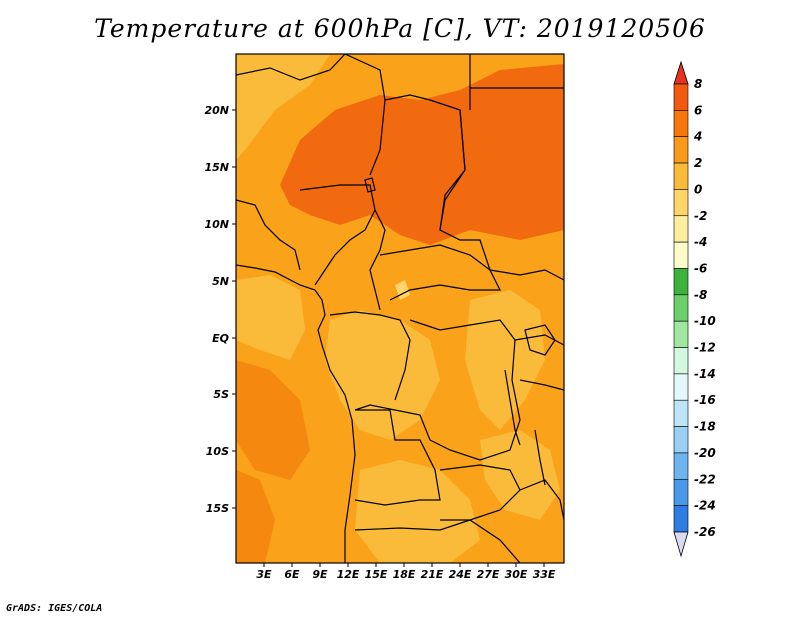 The image size is (800, 618). Describe the element at coordinates (502, 152) in the screenshot. I see `field-east-hot` at that location.